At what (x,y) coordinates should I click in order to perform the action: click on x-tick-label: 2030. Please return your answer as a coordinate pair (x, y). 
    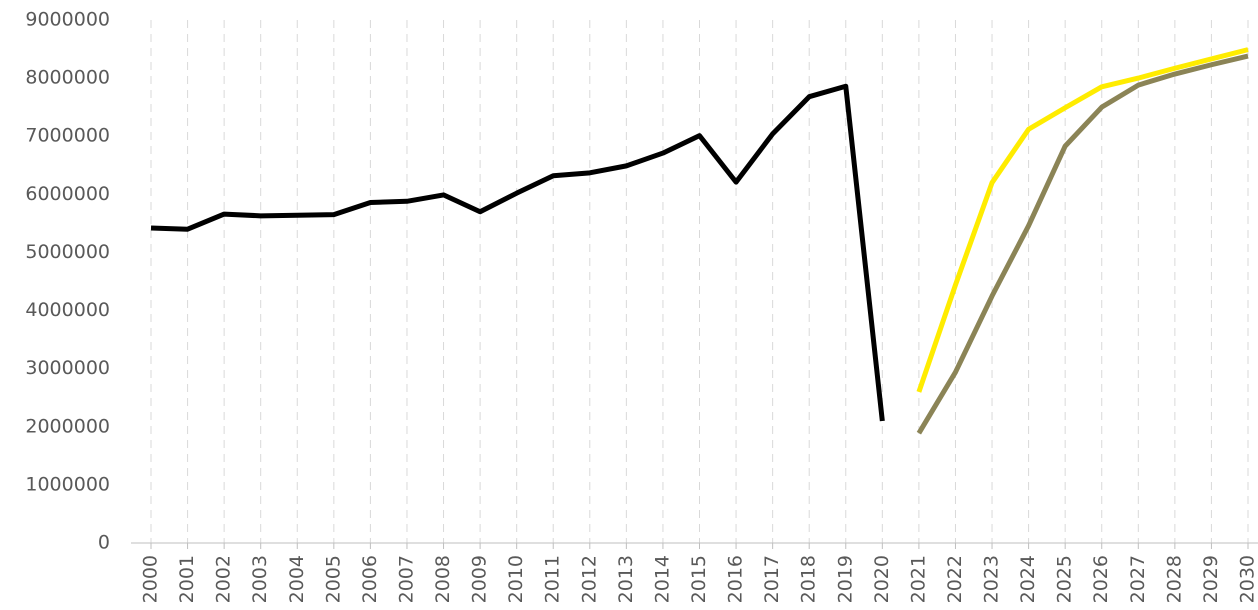
    Looking at the image, I should click on (1247, 579).